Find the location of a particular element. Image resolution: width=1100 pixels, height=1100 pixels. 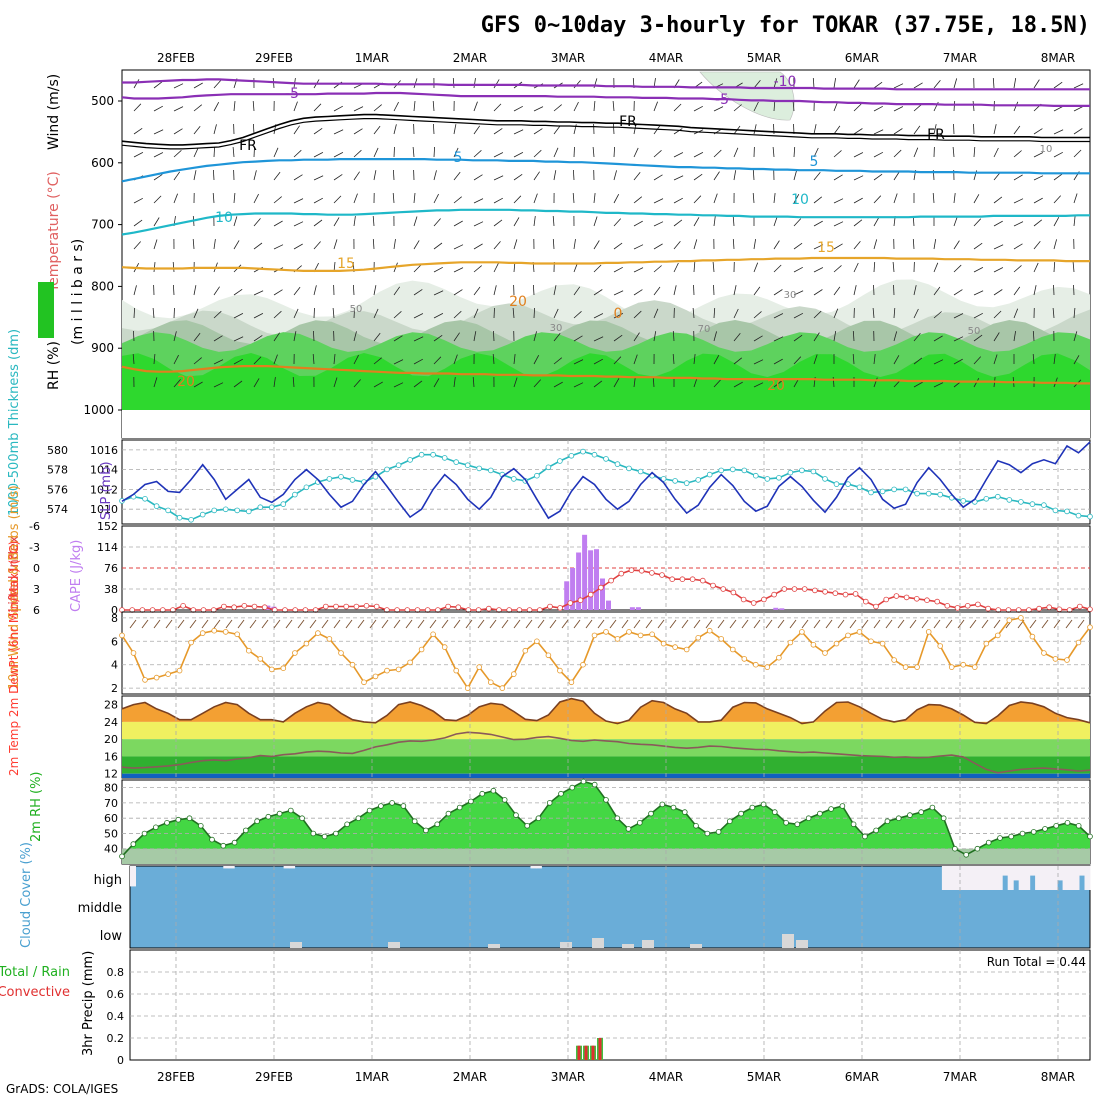

precip-tick: 0.6 is located at coordinates (116, 994).